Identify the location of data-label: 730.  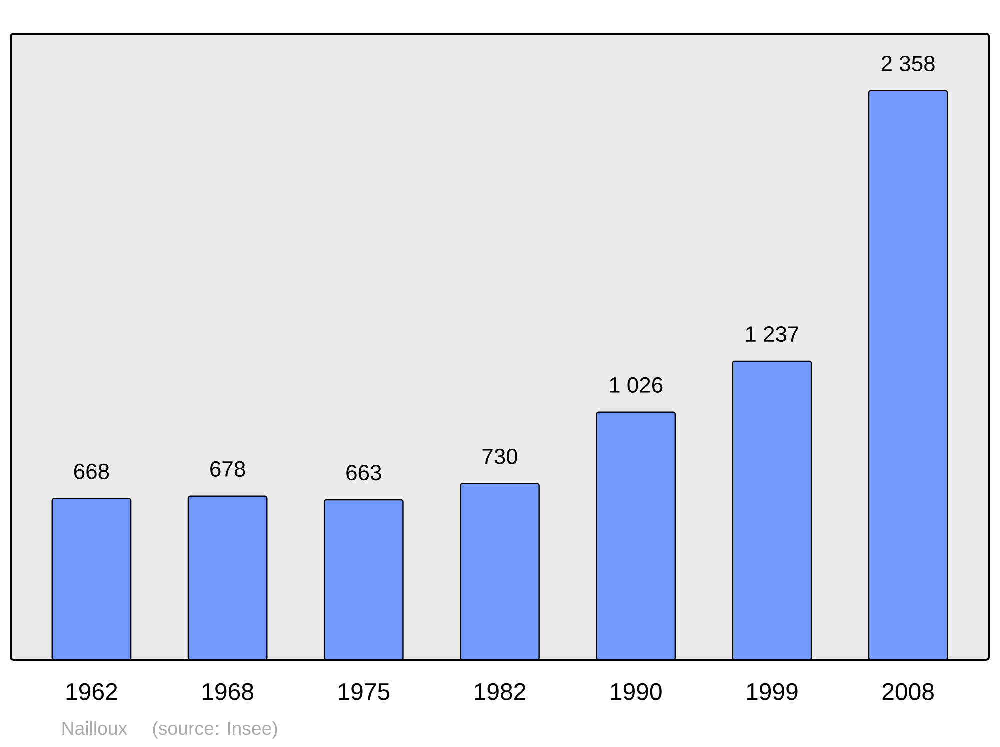
(500, 456).